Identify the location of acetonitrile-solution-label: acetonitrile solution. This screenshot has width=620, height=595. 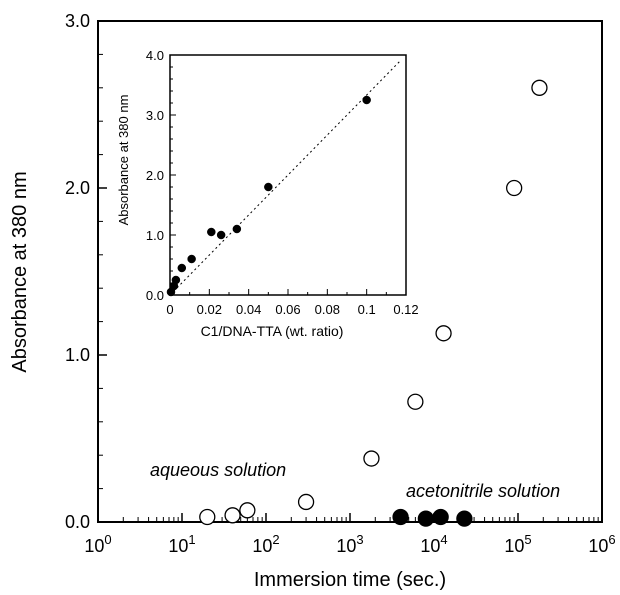
(483, 491).